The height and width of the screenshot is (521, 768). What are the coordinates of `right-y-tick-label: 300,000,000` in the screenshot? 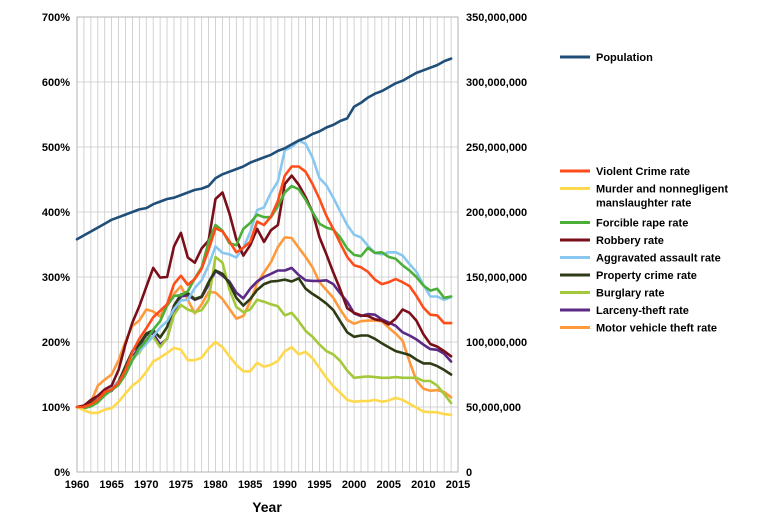 It's located at (496, 83).